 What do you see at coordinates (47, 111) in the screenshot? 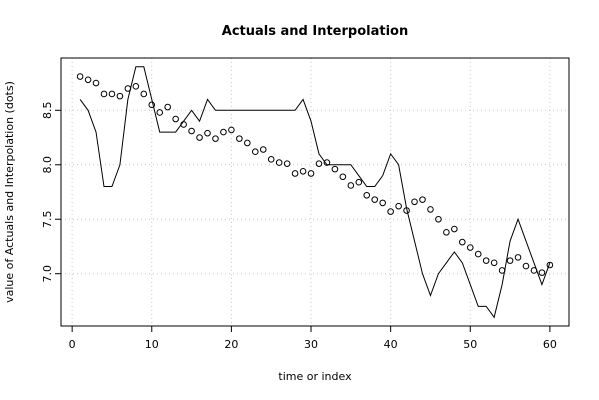
I see `y-tick-label: 8.5` at bounding box center [47, 111].